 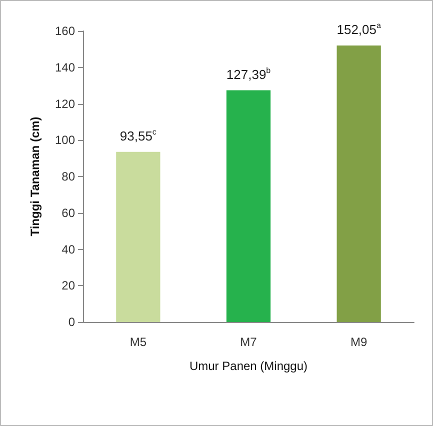 What do you see at coordinates (72, 322) in the screenshot?
I see `y-tick-label: 0` at bounding box center [72, 322].